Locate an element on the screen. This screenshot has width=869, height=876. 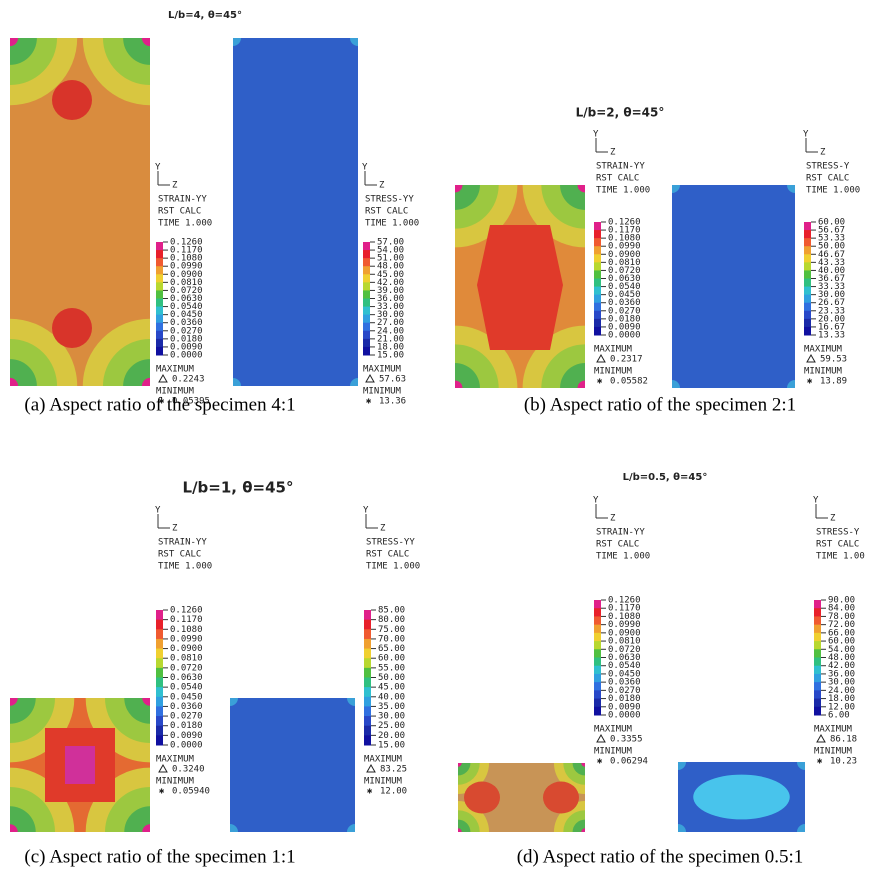
legend-level: 20.00 is located at coordinates (391, 736).